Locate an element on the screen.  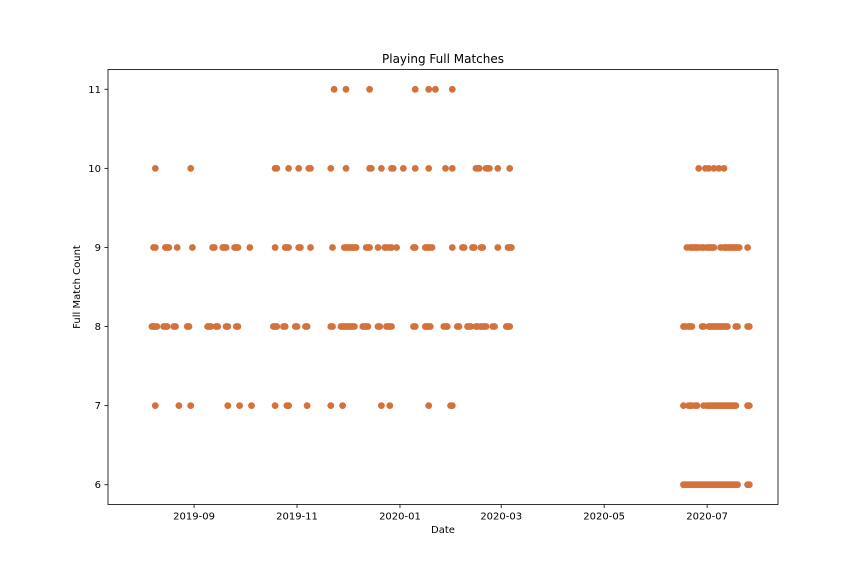
y-tick-label: 9 is located at coordinates (98, 248).